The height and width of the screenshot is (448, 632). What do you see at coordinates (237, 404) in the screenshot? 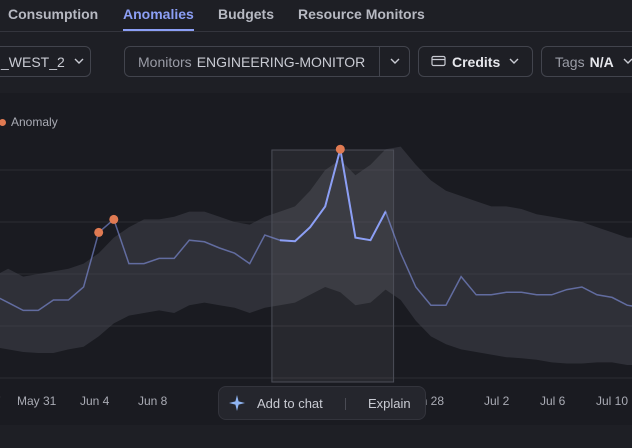
I see `sparkle-icon` at bounding box center [237, 404].